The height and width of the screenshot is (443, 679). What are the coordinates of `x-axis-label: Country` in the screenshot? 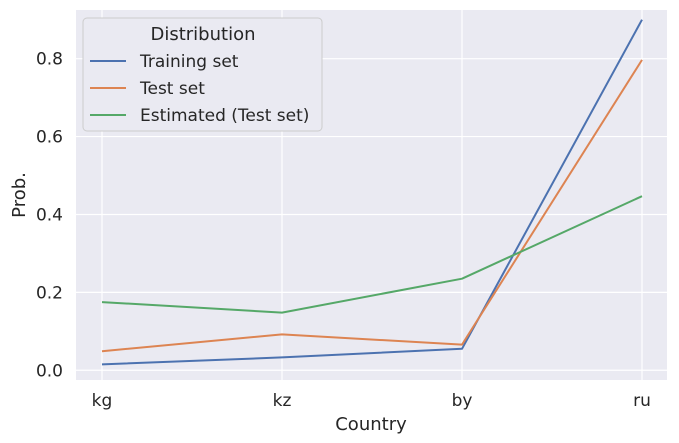 It's located at (371, 424).